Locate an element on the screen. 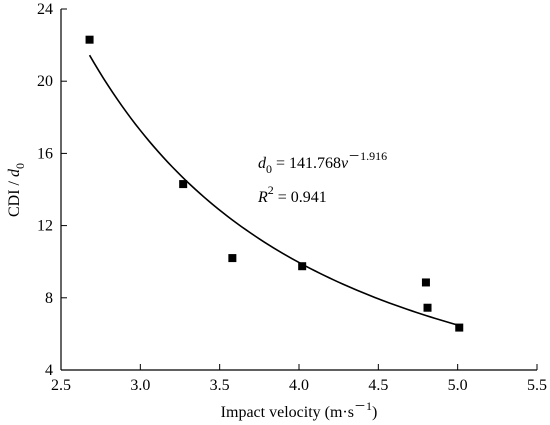 This screenshot has height=425, width=550. y-axis-title: CDI / d0 is located at coordinates (16, 190).